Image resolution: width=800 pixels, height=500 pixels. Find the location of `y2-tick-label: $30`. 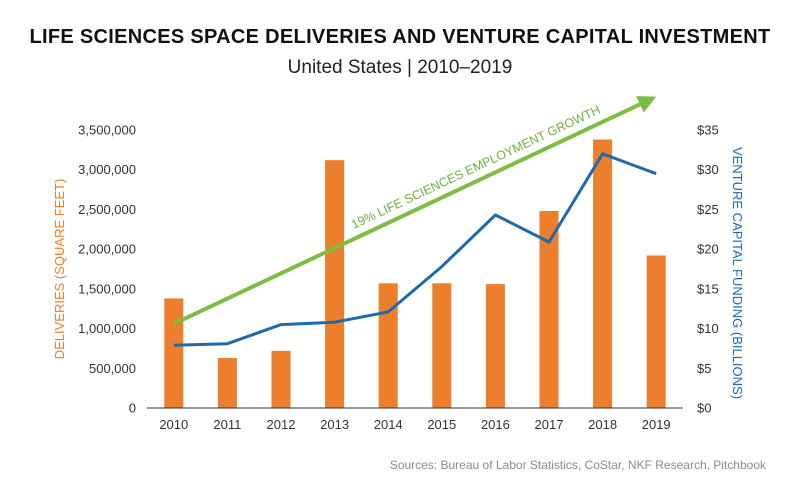

y2-tick-label: $30 is located at coordinates (708, 169).